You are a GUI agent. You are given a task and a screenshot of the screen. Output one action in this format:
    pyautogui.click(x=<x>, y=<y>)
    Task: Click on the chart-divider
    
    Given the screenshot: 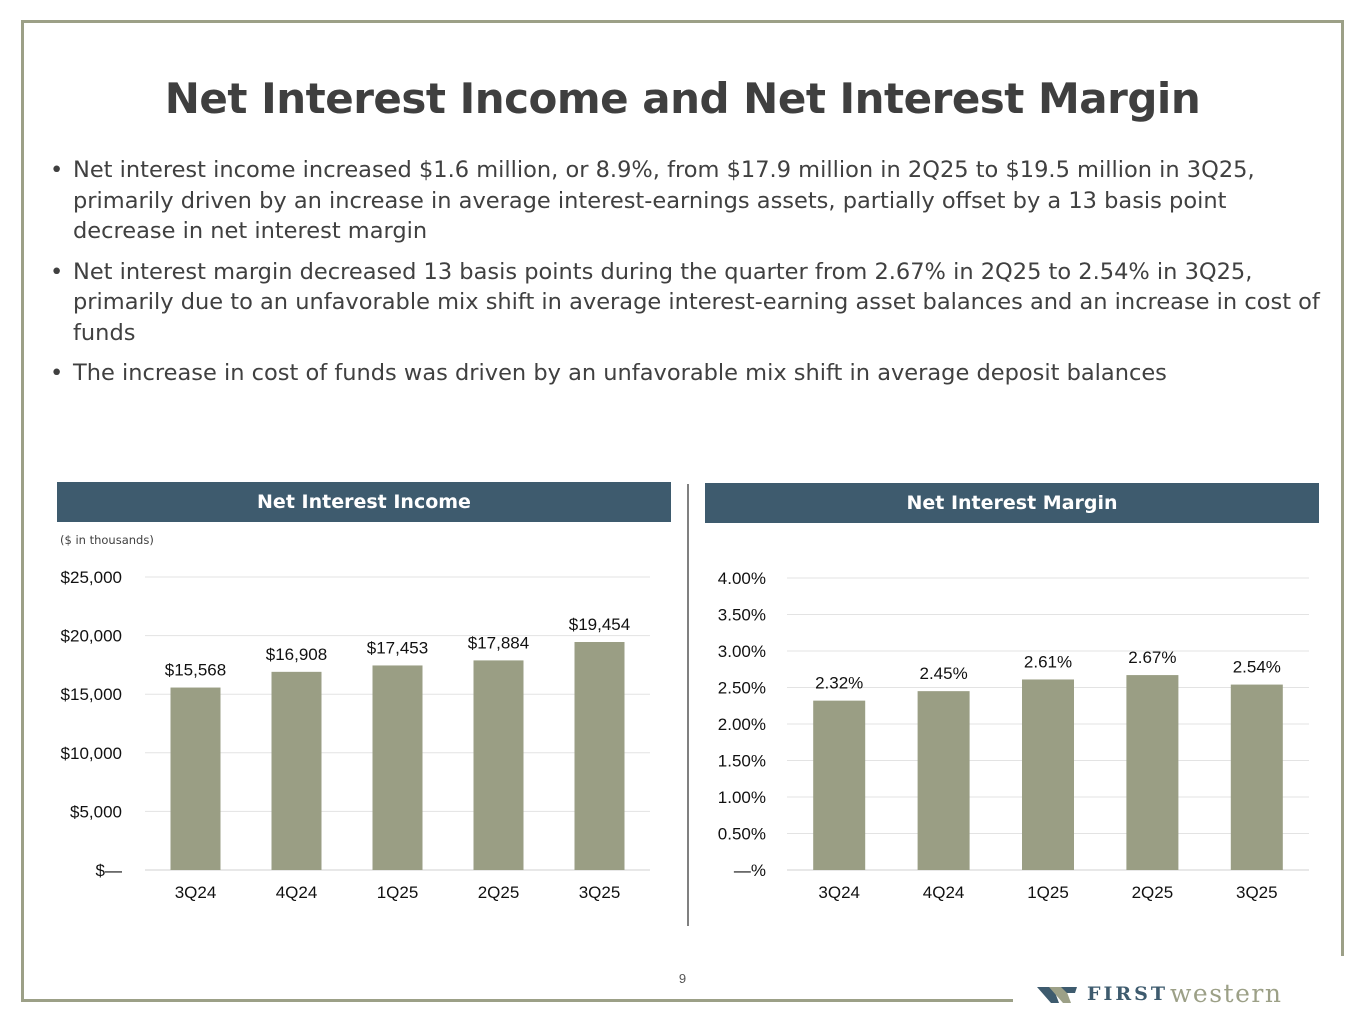 What is the action you would take?
    pyautogui.click(x=688, y=705)
    